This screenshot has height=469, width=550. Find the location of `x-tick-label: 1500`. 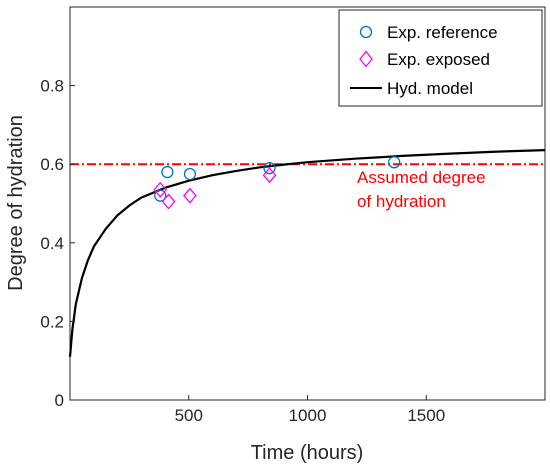

x-tick-label: 1500 is located at coordinates (426, 415).